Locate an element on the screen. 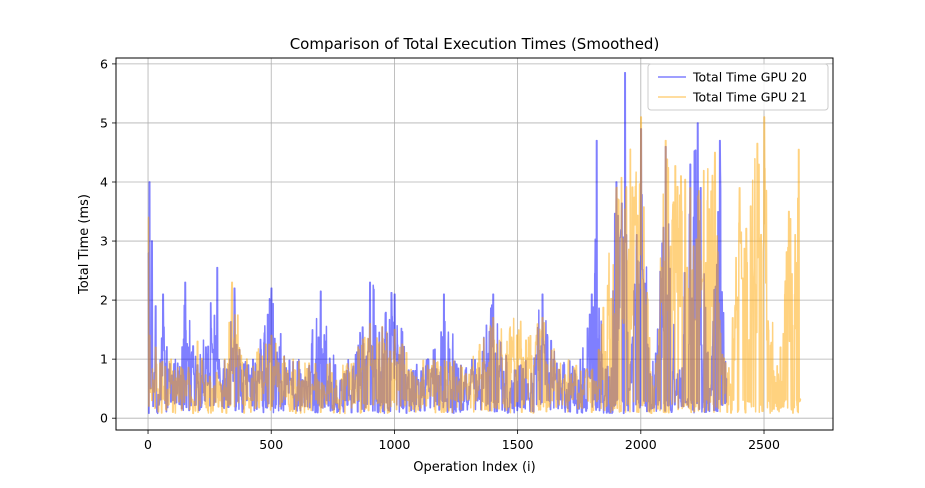 The width and height of the screenshot is (925, 488). x-tick-label: 2000 is located at coordinates (641, 444).